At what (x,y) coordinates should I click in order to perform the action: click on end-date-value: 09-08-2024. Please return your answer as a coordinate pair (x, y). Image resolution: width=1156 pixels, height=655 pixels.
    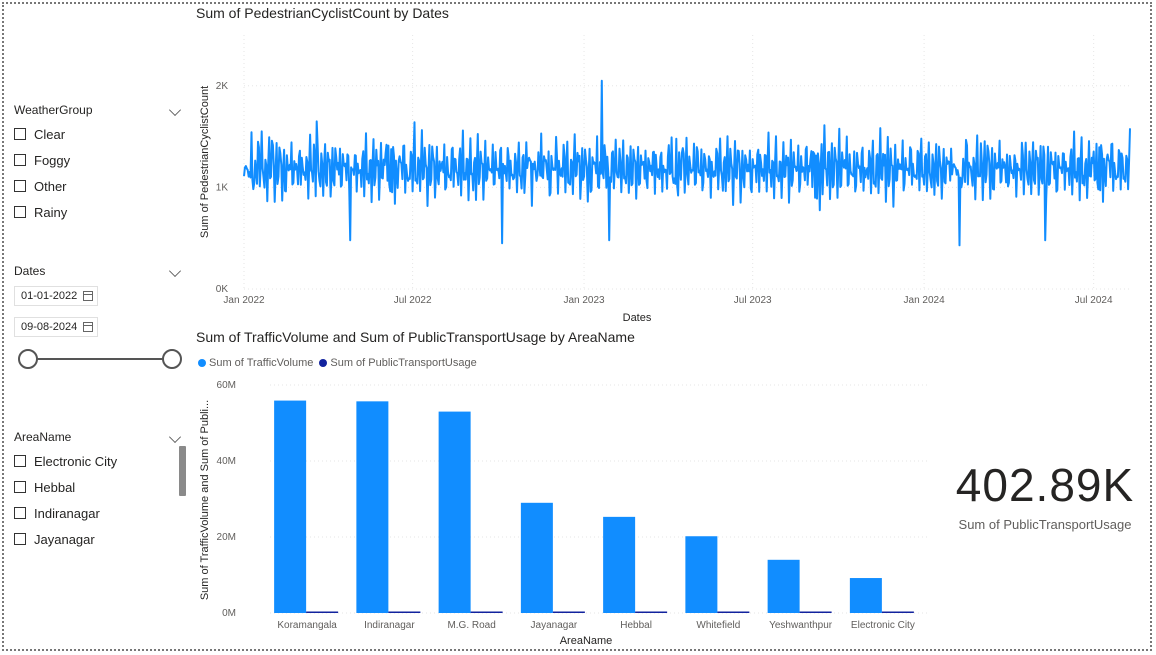
    Looking at the image, I should click on (49, 327).